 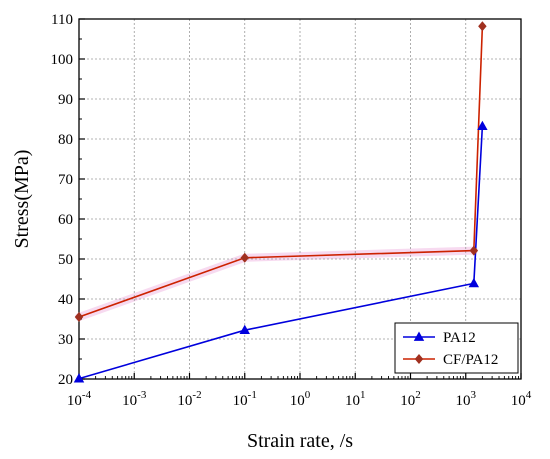 What do you see at coordinates (355, 399) in the screenshot?
I see `x-tick-label: 10¹` at bounding box center [355, 399].